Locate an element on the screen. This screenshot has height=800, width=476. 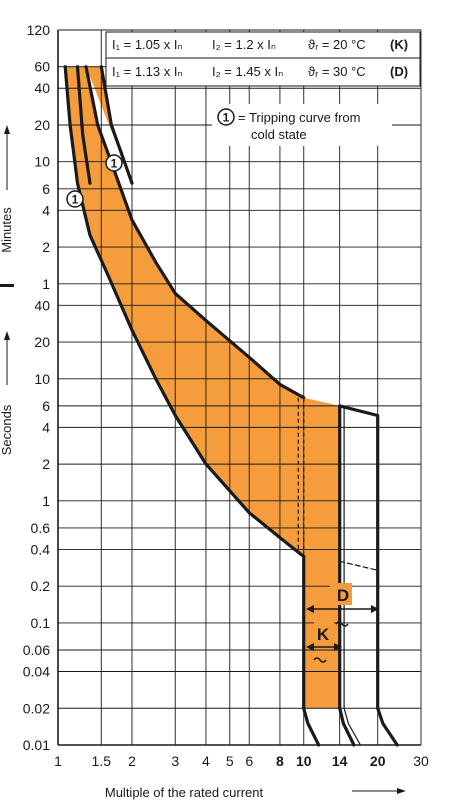
x-tick-label: 14 is located at coordinates (340, 761).